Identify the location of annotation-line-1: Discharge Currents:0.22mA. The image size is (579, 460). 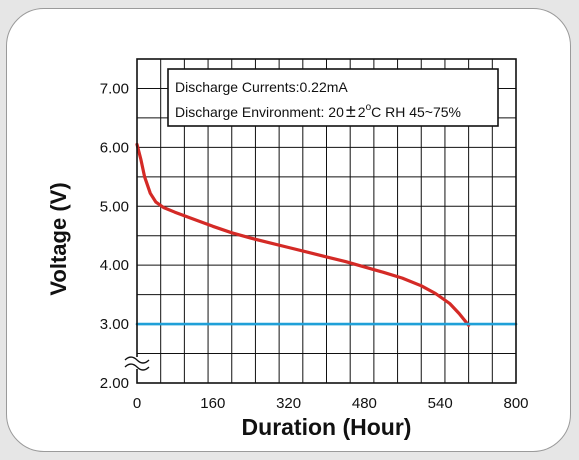
(261, 87).